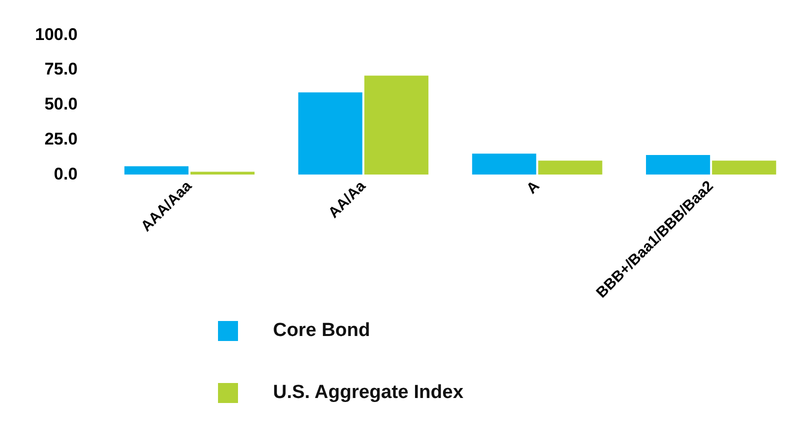  I want to click on legend-label: Core Bond, so click(321, 331).